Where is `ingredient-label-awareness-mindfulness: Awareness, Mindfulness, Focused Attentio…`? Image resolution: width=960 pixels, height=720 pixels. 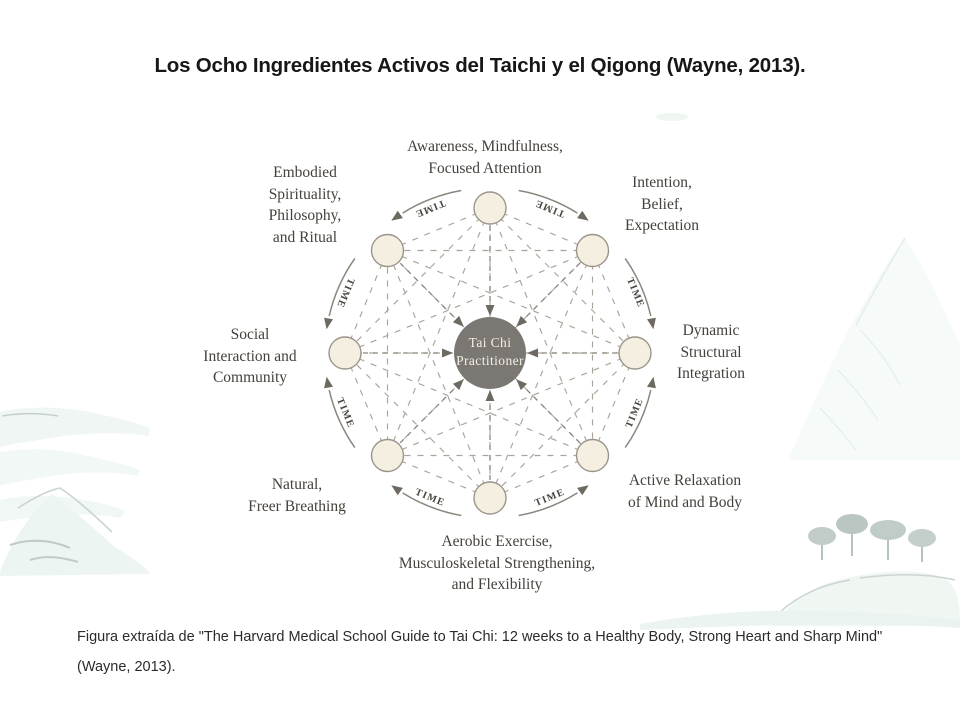 ingredient-label-awareness-mindfulness: Awareness, Mindfulness, Focused Attentio… is located at coordinates (485, 157).